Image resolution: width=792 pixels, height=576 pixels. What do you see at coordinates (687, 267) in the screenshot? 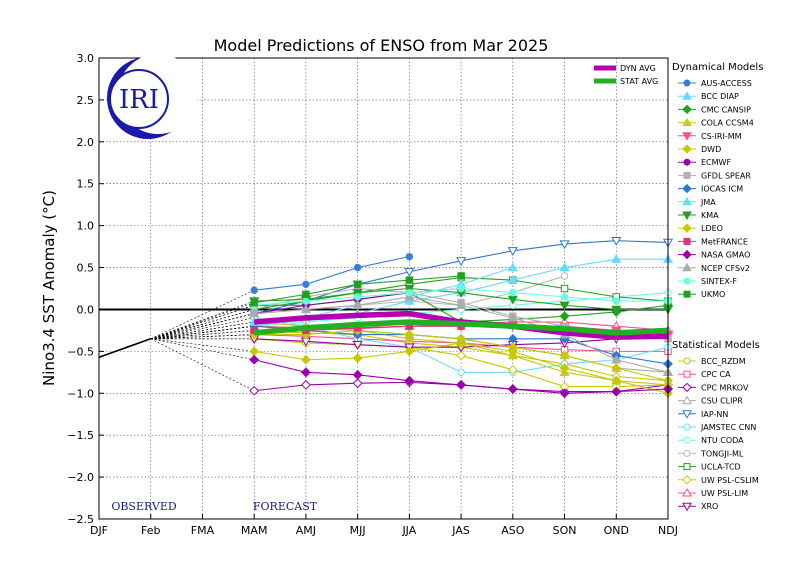
I see `legend-marker-ncep-cfsv2` at bounding box center [687, 267].